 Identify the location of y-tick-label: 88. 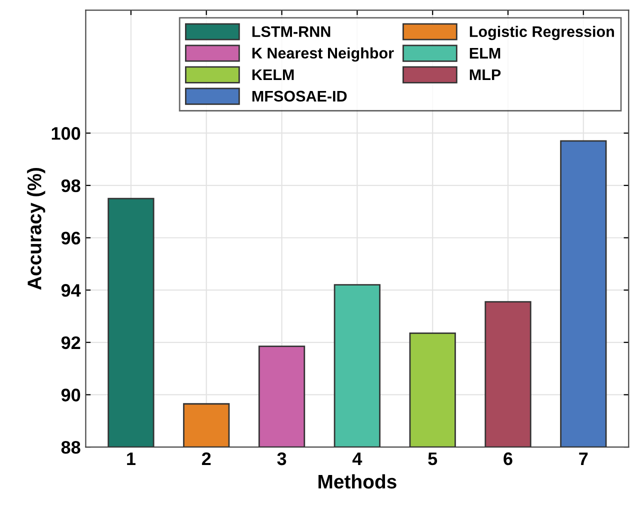
(70, 447).